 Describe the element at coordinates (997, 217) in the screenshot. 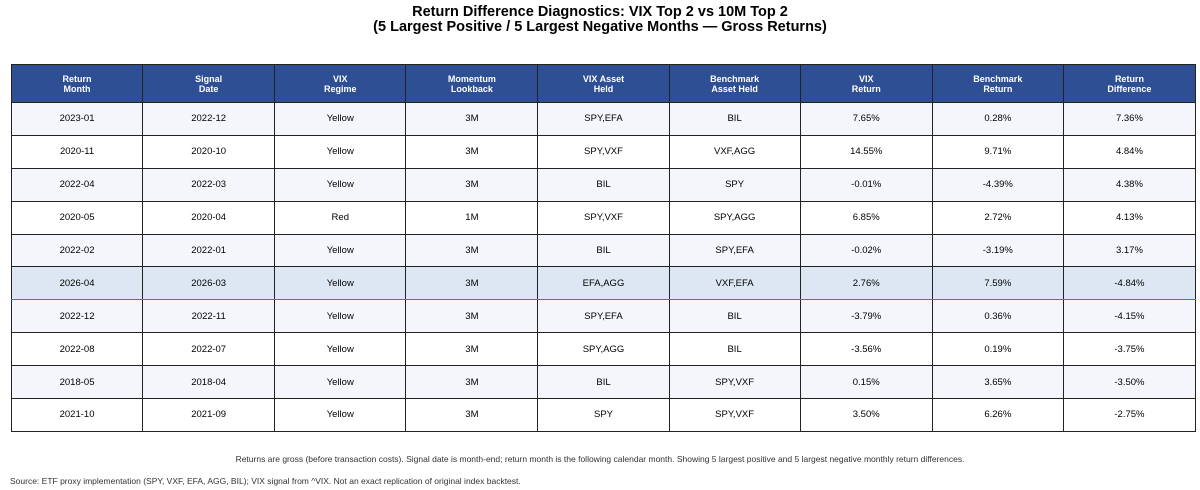

I see `table-cell: 2.72%` at that location.